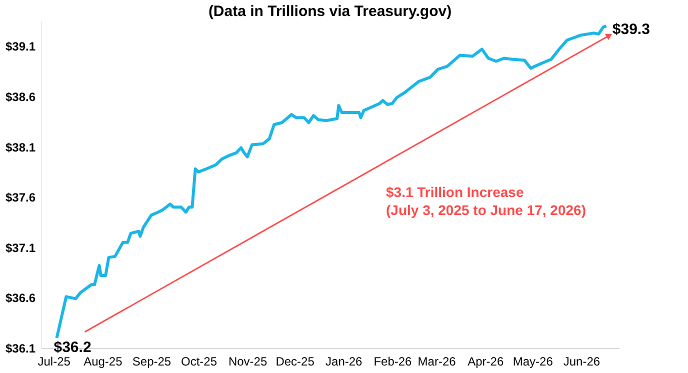  What do you see at coordinates (20, 97) in the screenshot?
I see `y-tick-label: $38.6` at bounding box center [20, 97].